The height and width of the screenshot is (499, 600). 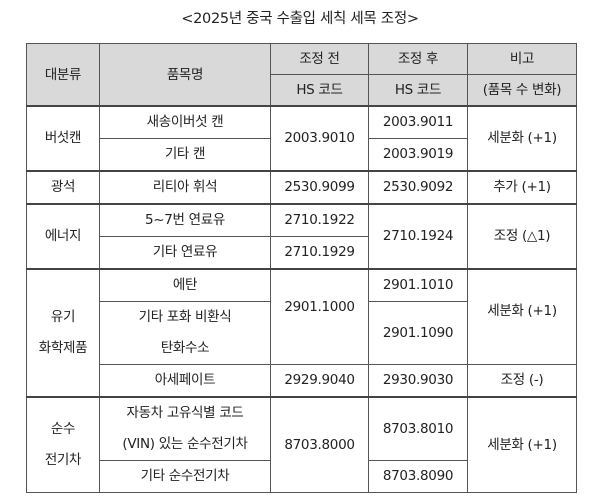 What do you see at coordinates (63, 348) in the screenshot?
I see `category-line2: 화학제품` at bounding box center [63, 348].